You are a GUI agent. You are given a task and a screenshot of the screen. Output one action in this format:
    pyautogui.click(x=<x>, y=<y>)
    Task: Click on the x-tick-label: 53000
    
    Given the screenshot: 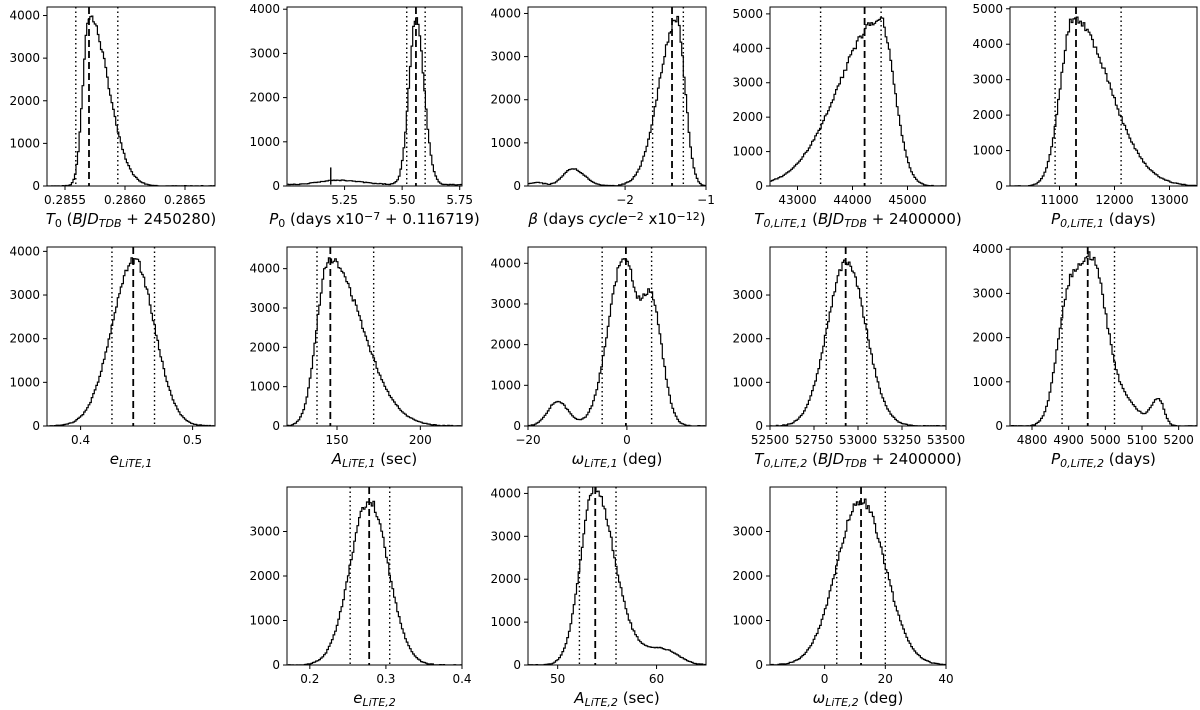 What is the action you would take?
    pyautogui.click(x=858, y=440)
    